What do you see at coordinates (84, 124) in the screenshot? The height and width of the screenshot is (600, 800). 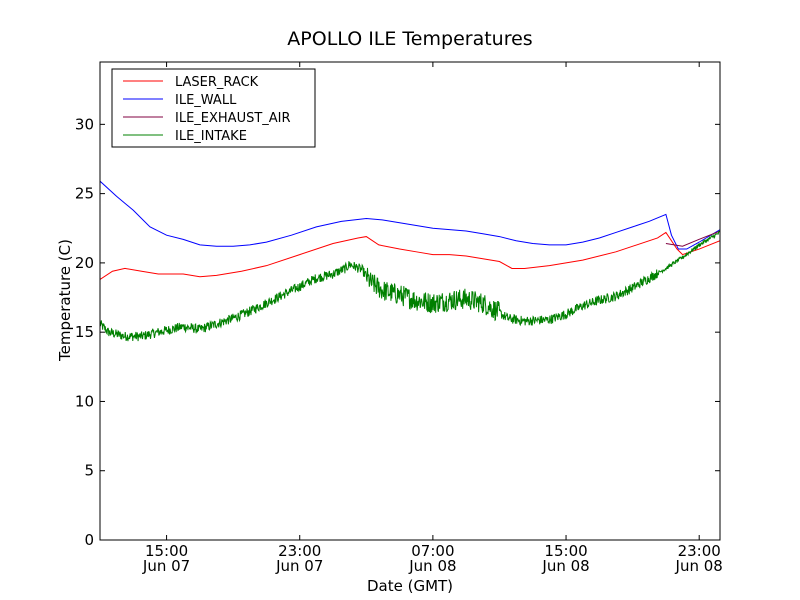 I see `y-tick-label: 30` at bounding box center [84, 124].